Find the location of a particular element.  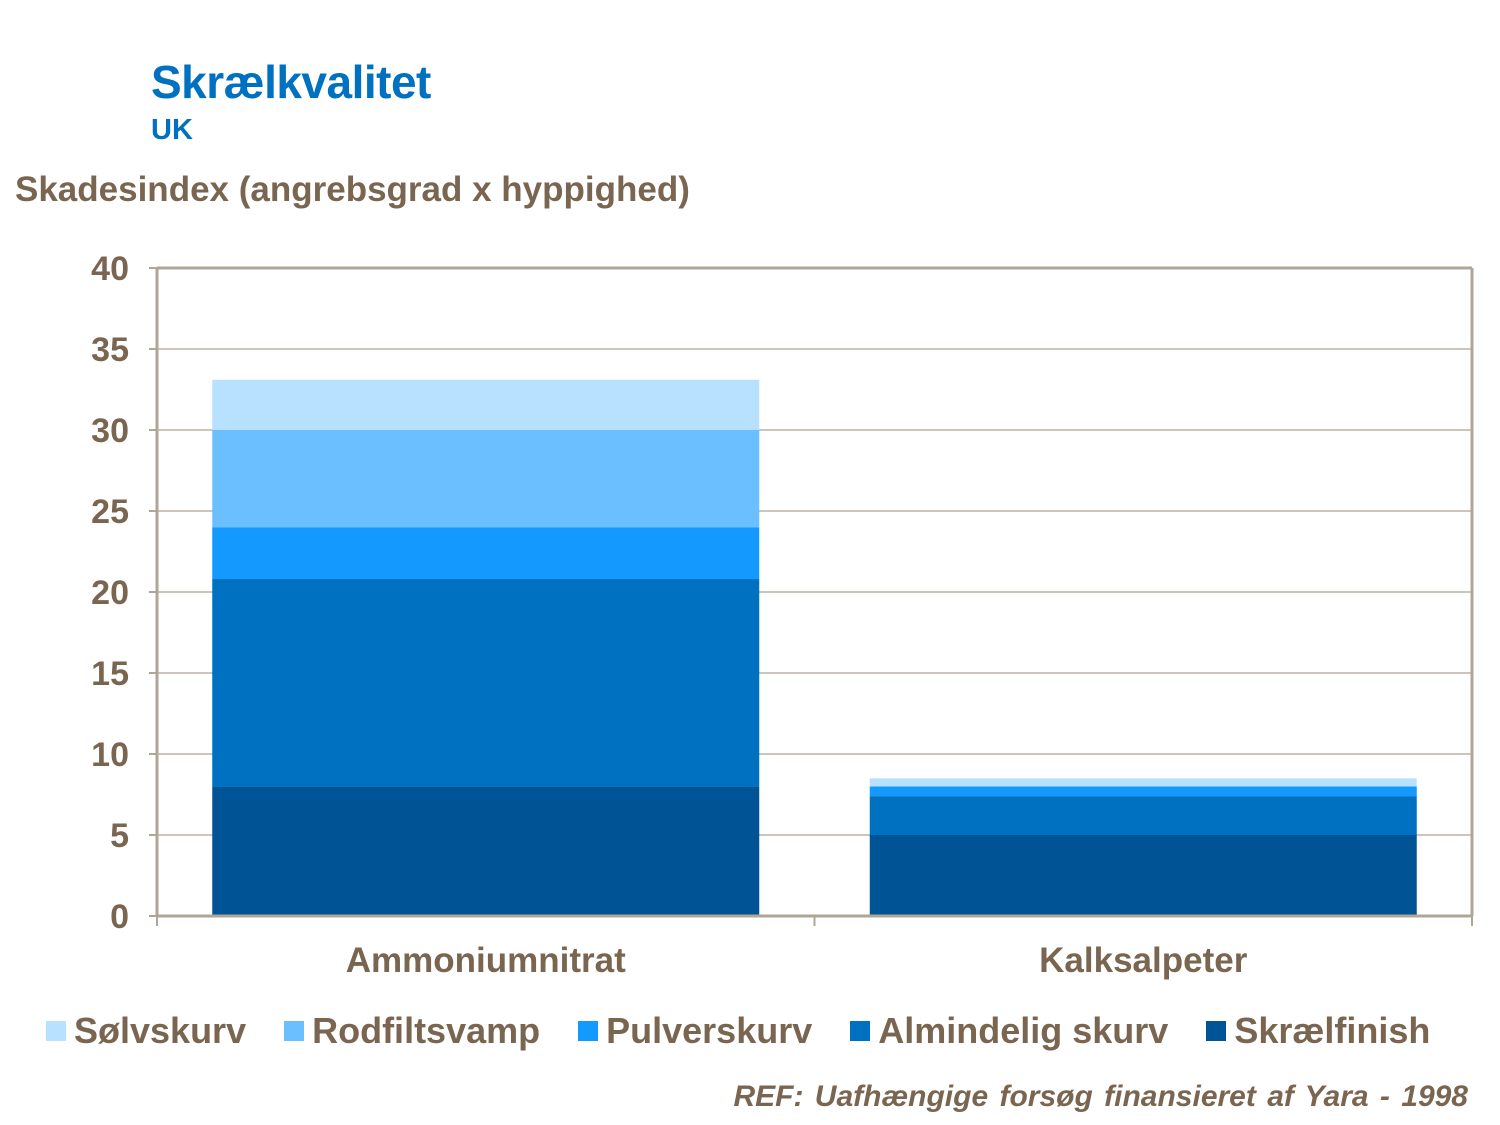

y-tick-label: 25 is located at coordinates (110, 512).